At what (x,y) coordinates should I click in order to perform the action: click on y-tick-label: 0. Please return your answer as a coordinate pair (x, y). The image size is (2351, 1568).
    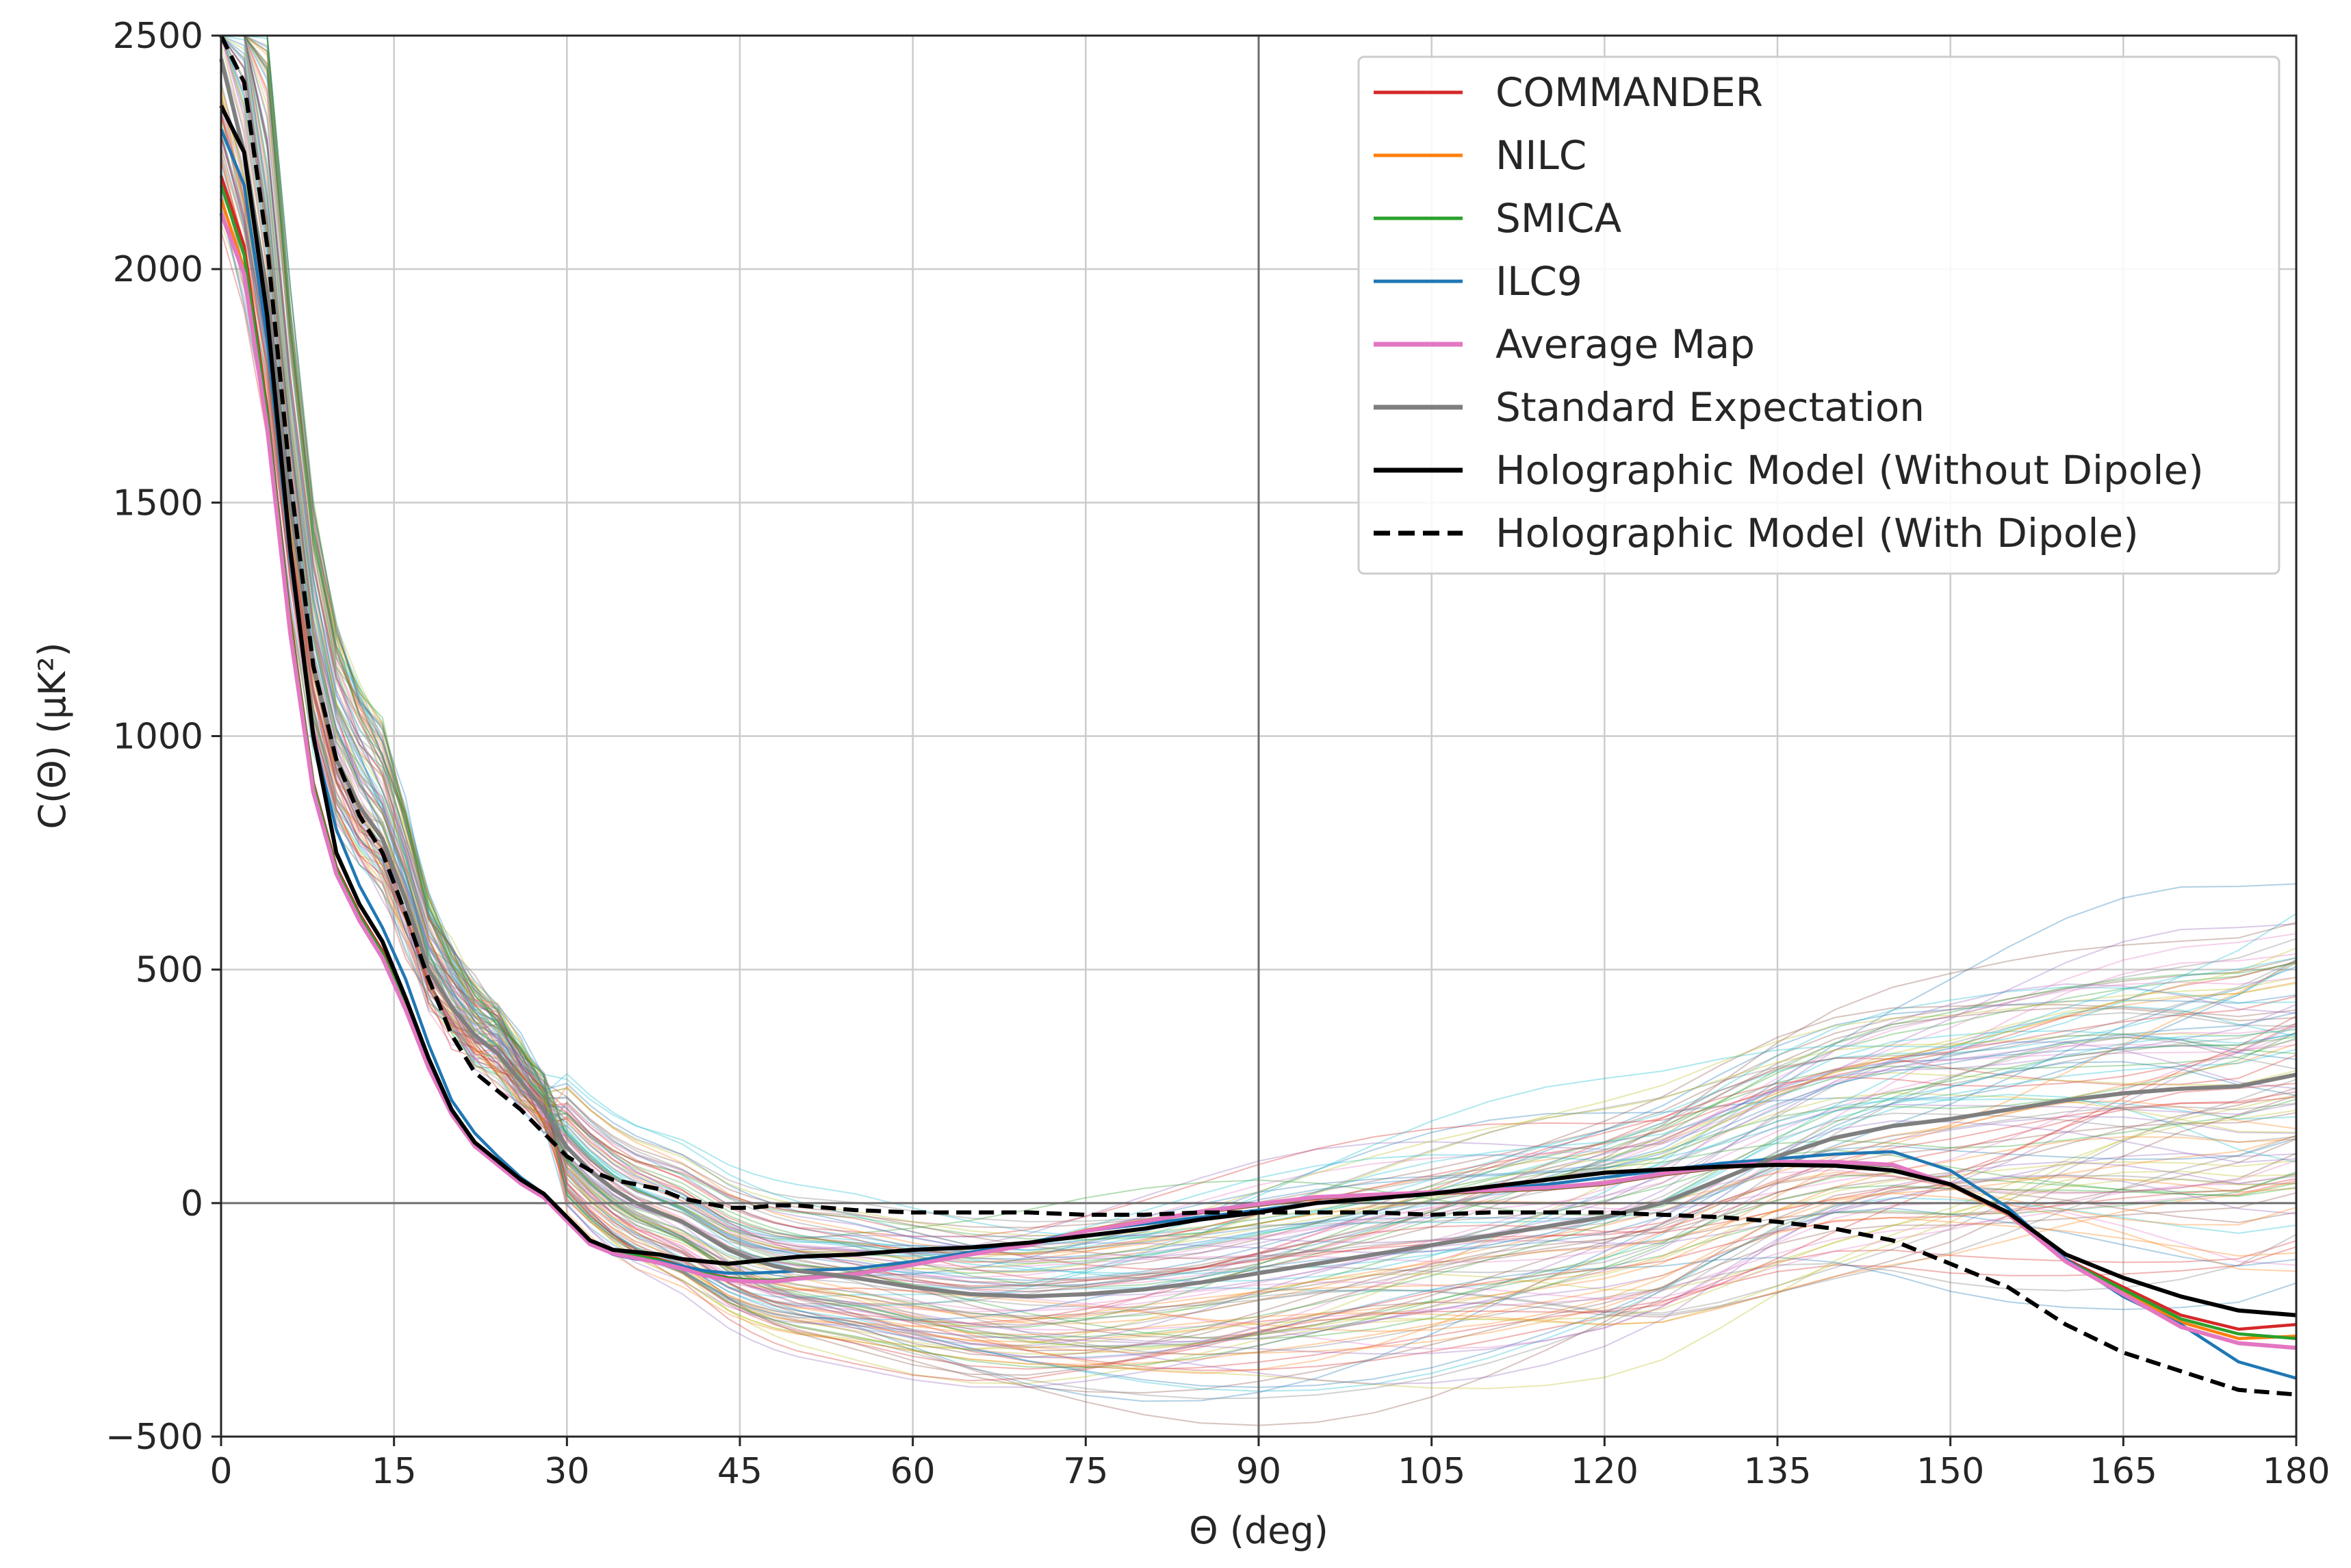
    Looking at the image, I should click on (192, 1203).